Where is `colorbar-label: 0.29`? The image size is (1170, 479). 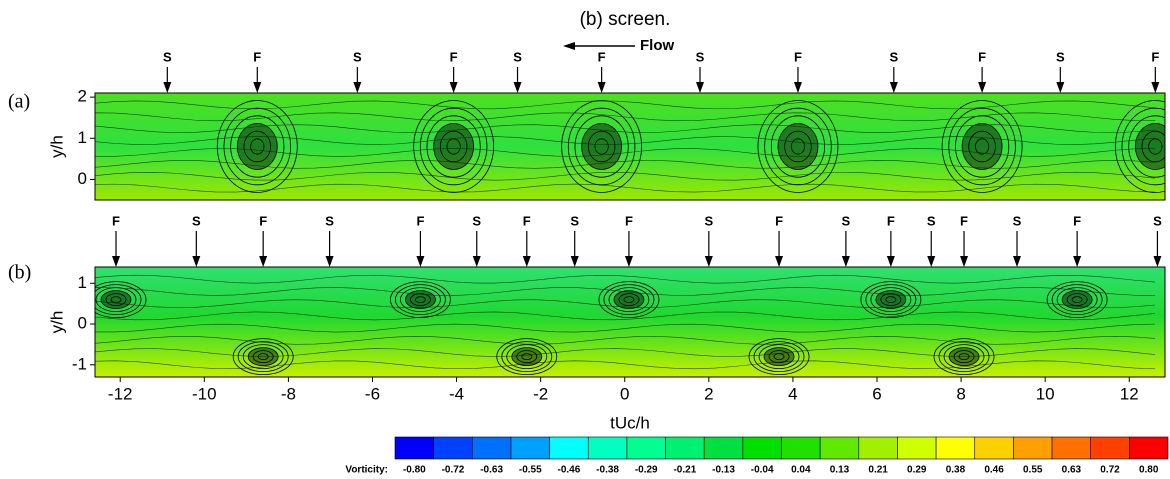 colorbar-label: 0.29 is located at coordinates (917, 470).